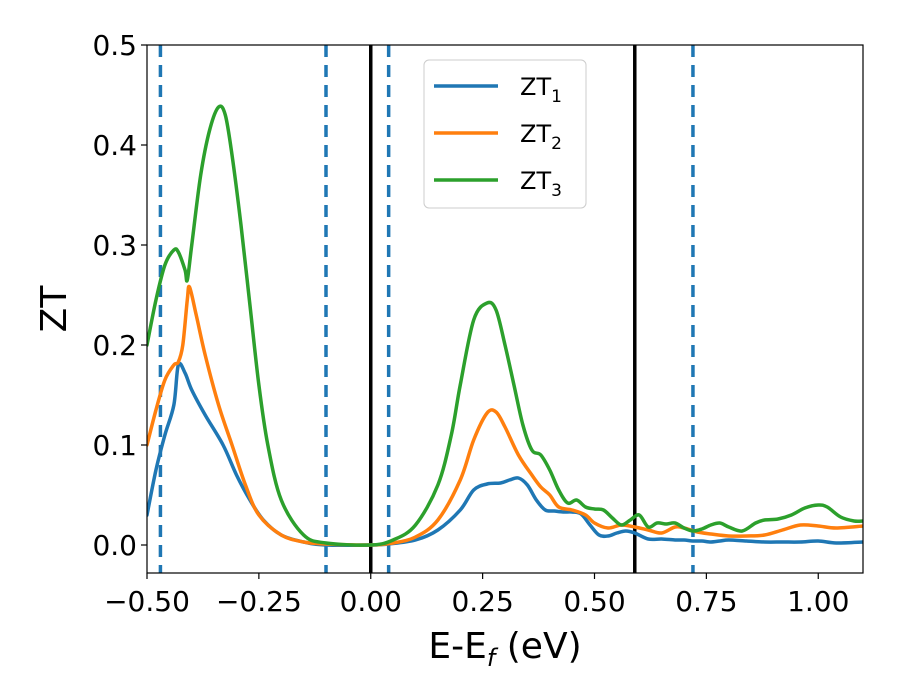 The height and width of the screenshot is (700, 900). I want to click on y-tick-label: 0.5, so click(114, 45).